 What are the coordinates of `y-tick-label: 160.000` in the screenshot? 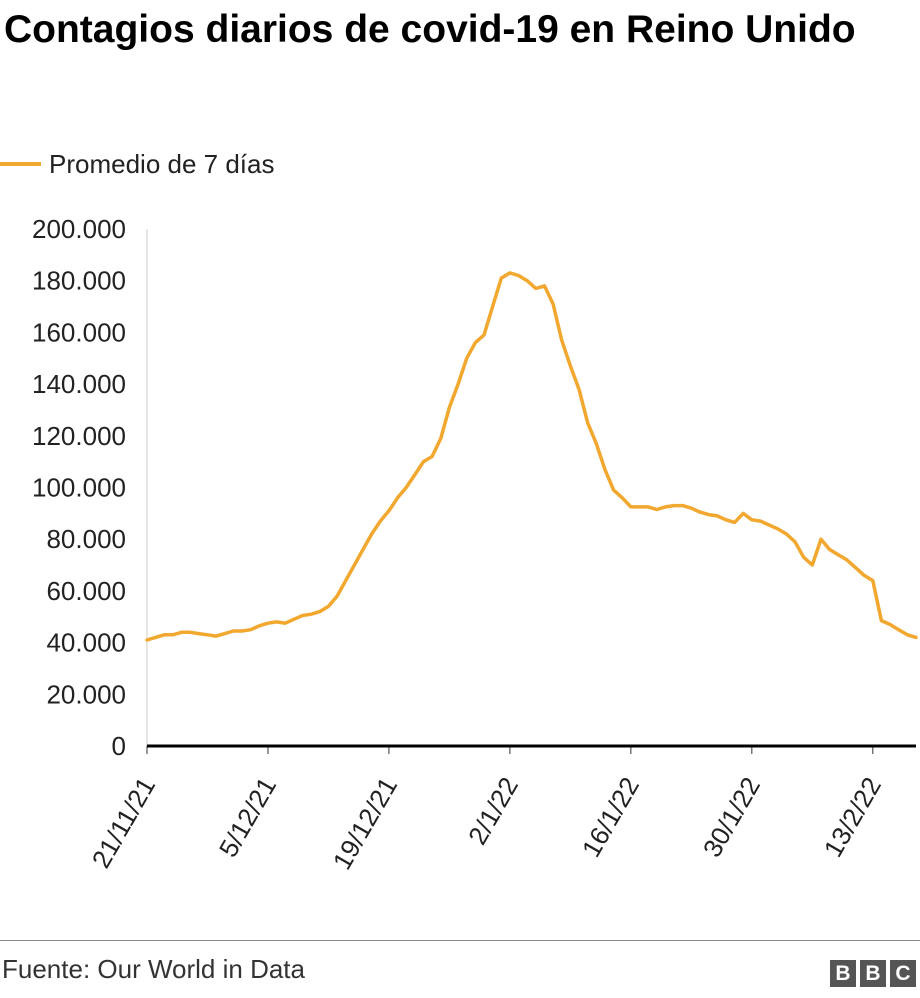 It's located at (79, 332).